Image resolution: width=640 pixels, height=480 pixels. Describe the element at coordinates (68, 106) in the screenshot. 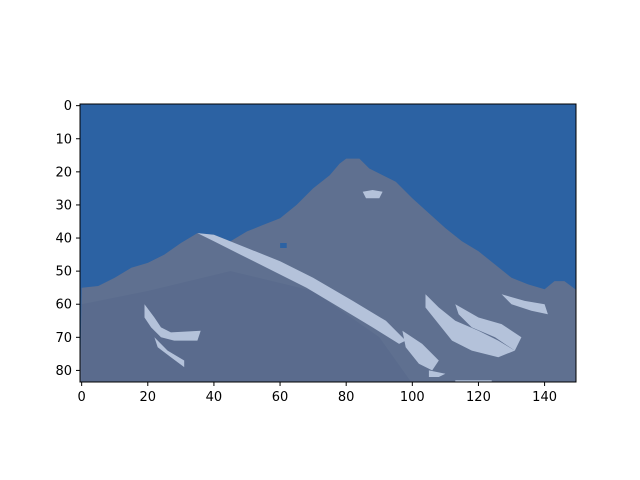

I see `y-tick-label: 0` at that location.